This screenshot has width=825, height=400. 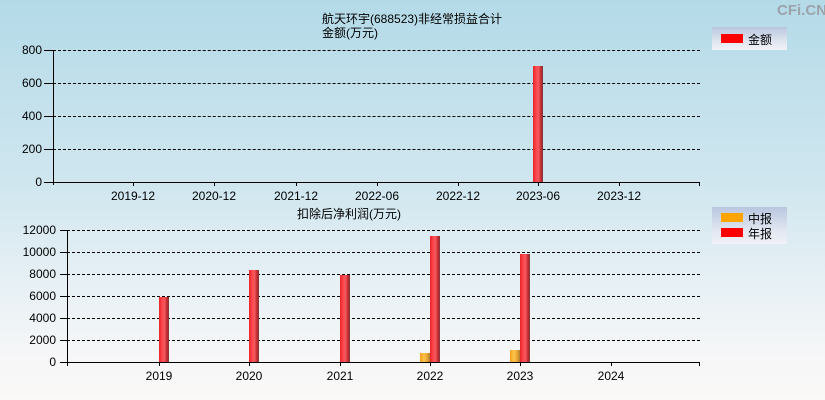 I want to click on legend-swatch-amount, so click(x=732, y=38).